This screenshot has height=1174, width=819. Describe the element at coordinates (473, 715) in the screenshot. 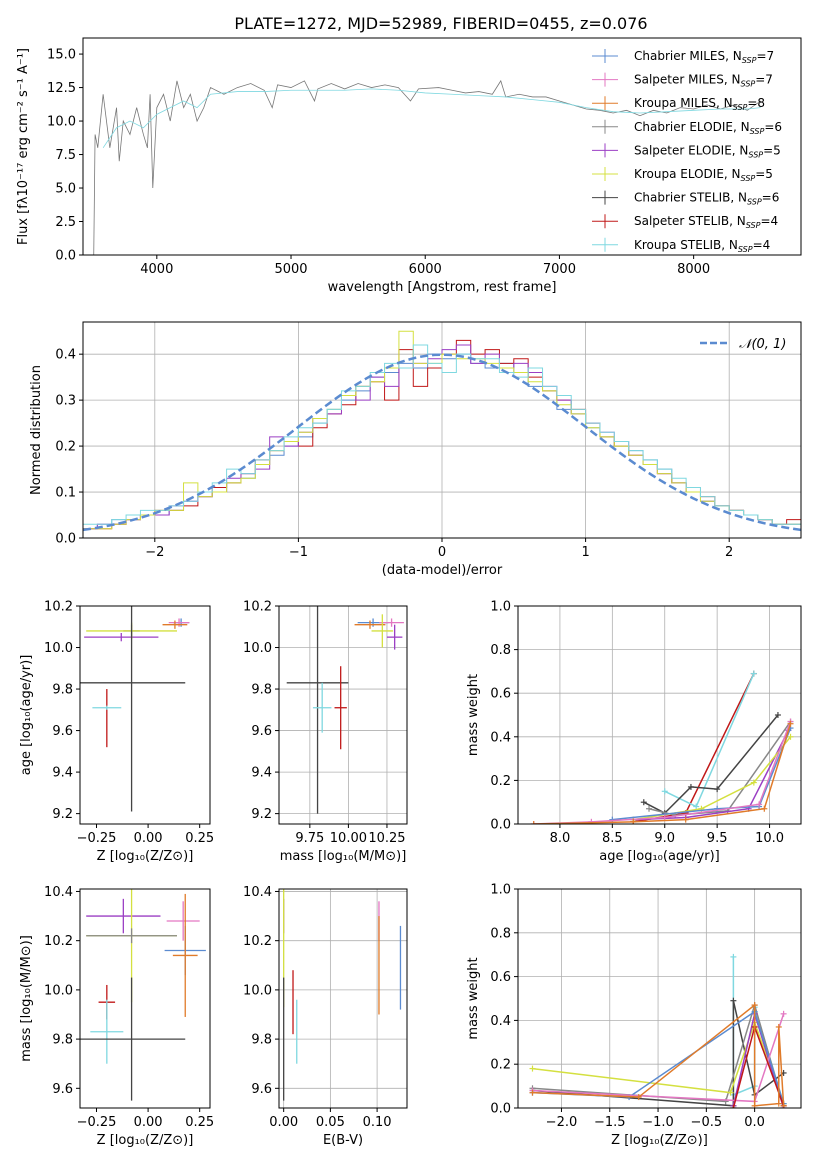

I see `y-axis-label: mass weight` at that location.